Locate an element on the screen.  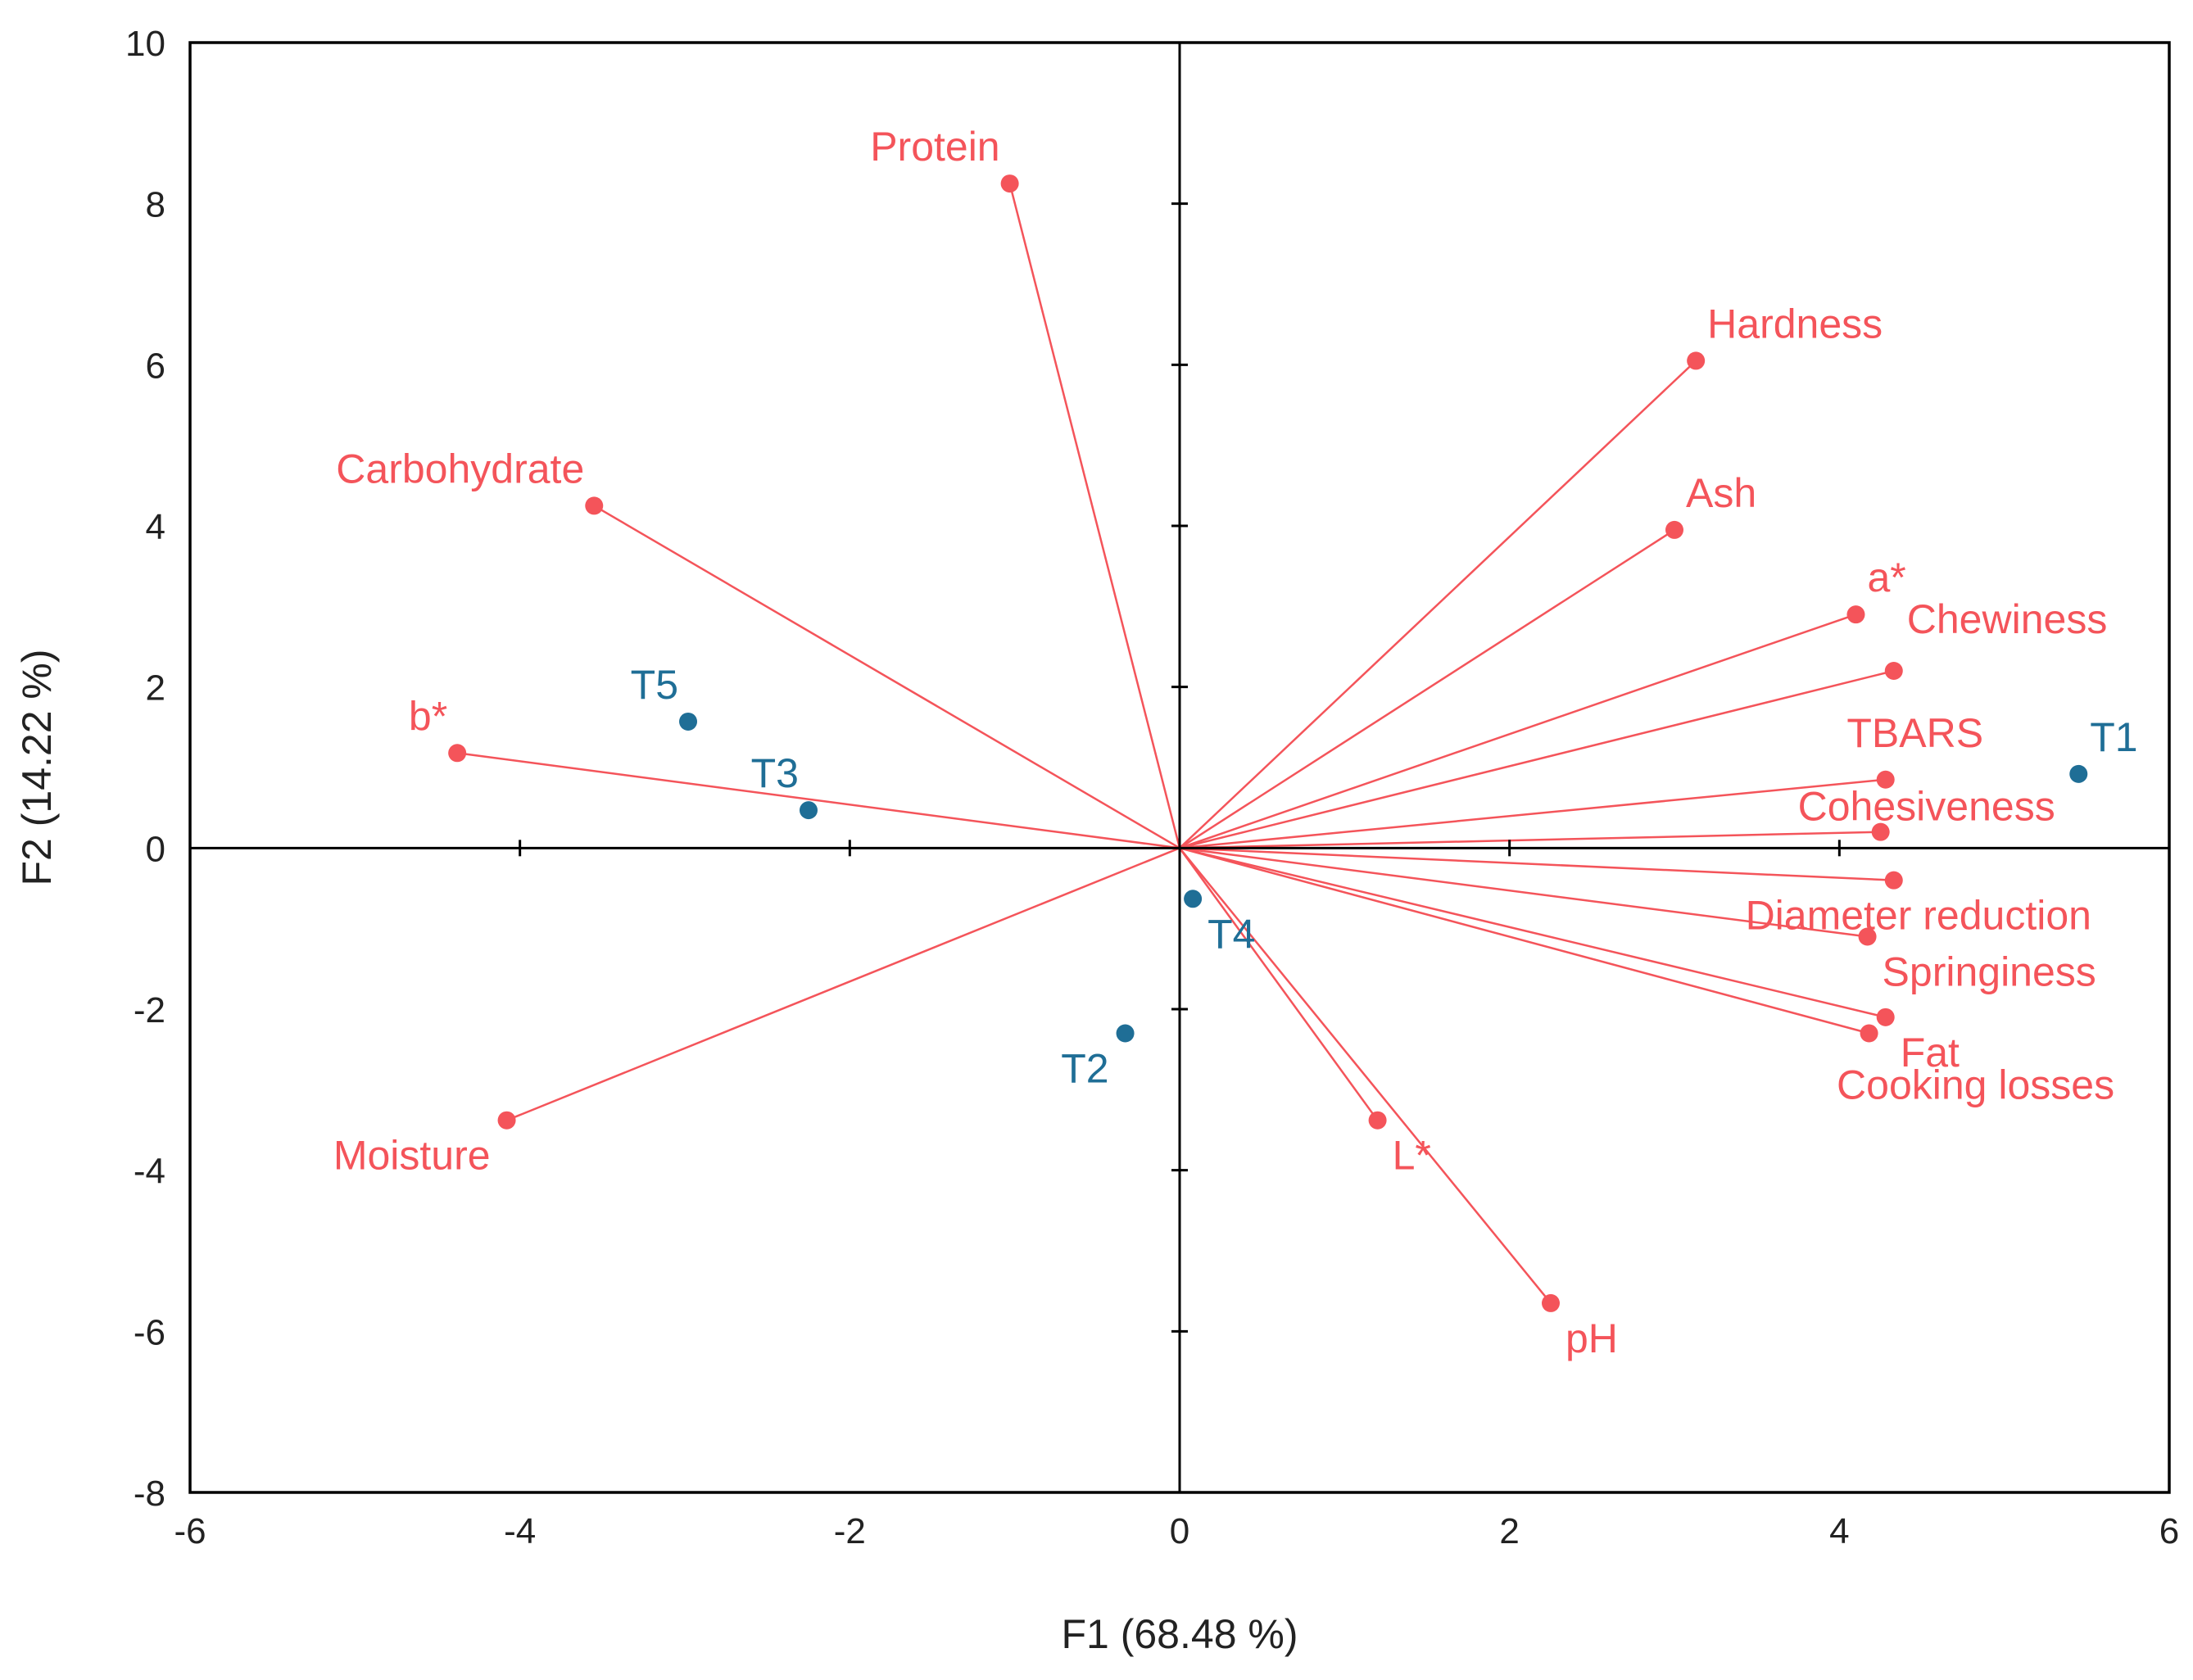
observation-point-t5 is located at coordinates (688, 721).